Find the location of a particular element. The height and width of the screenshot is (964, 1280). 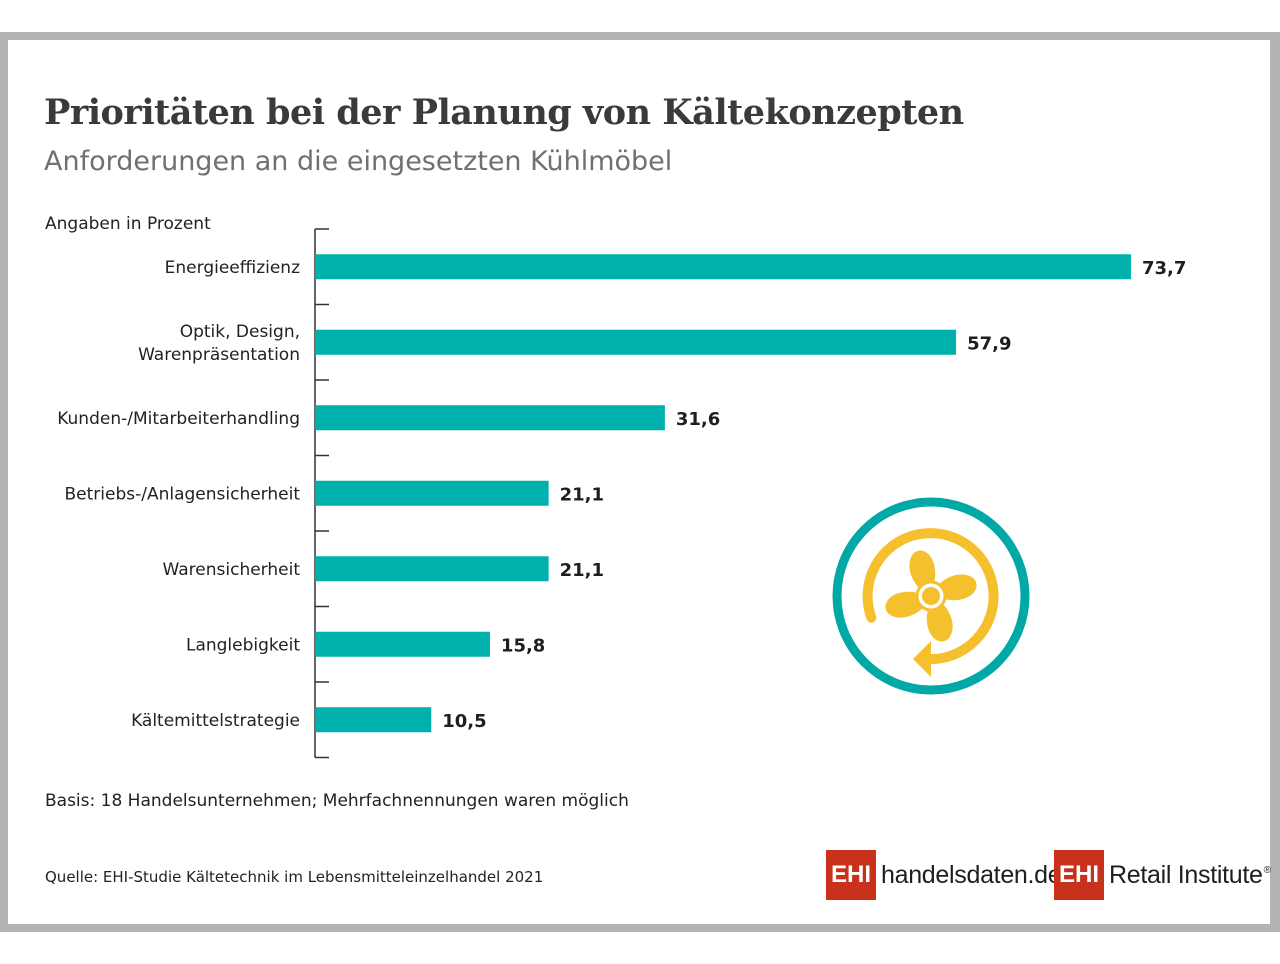

data-label: 10,5 is located at coordinates (464, 721).